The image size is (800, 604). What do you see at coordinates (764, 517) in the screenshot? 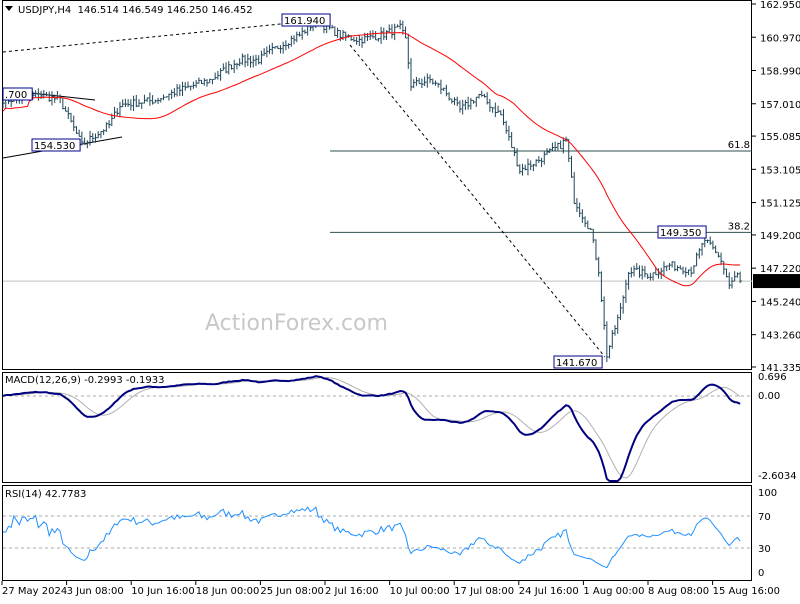
I see `rsi-tick-label: 70` at bounding box center [764, 517].